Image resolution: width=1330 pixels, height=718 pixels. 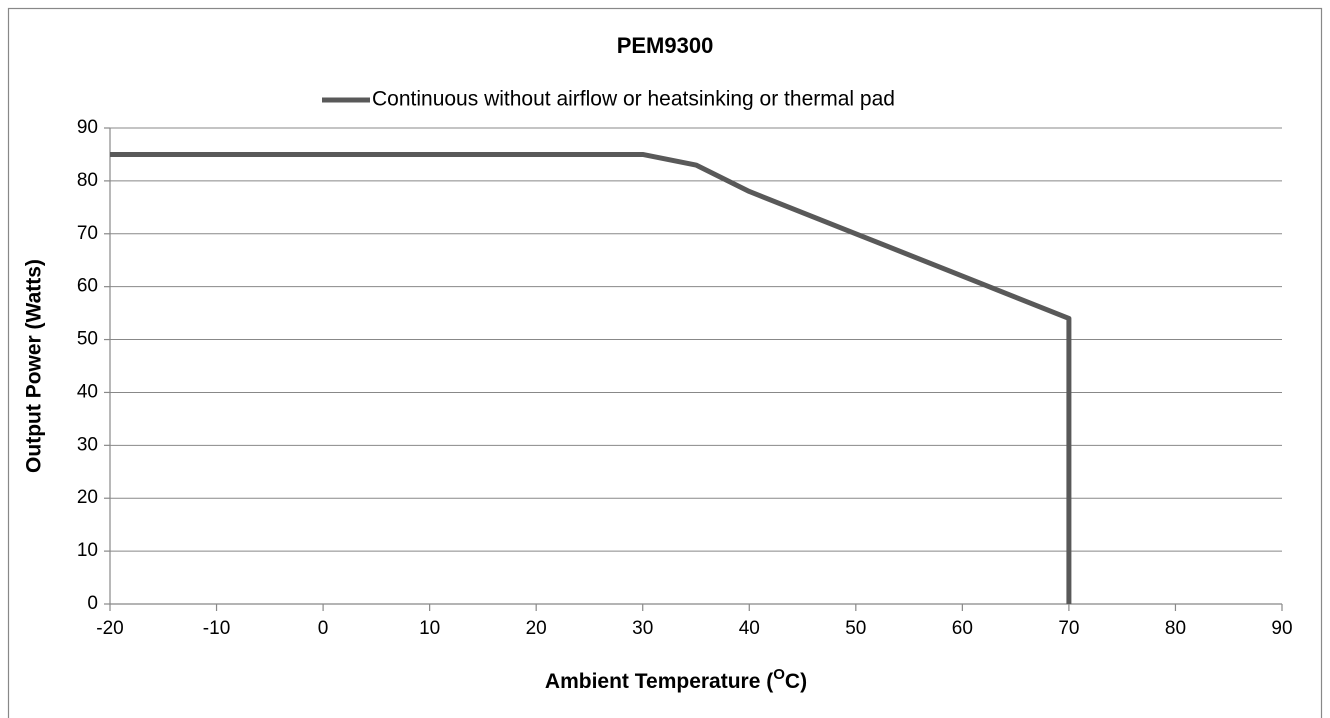 What do you see at coordinates (87, 180) in the screenshot?
I see `y-tick-label: 80` at bounding box center [87, 180].